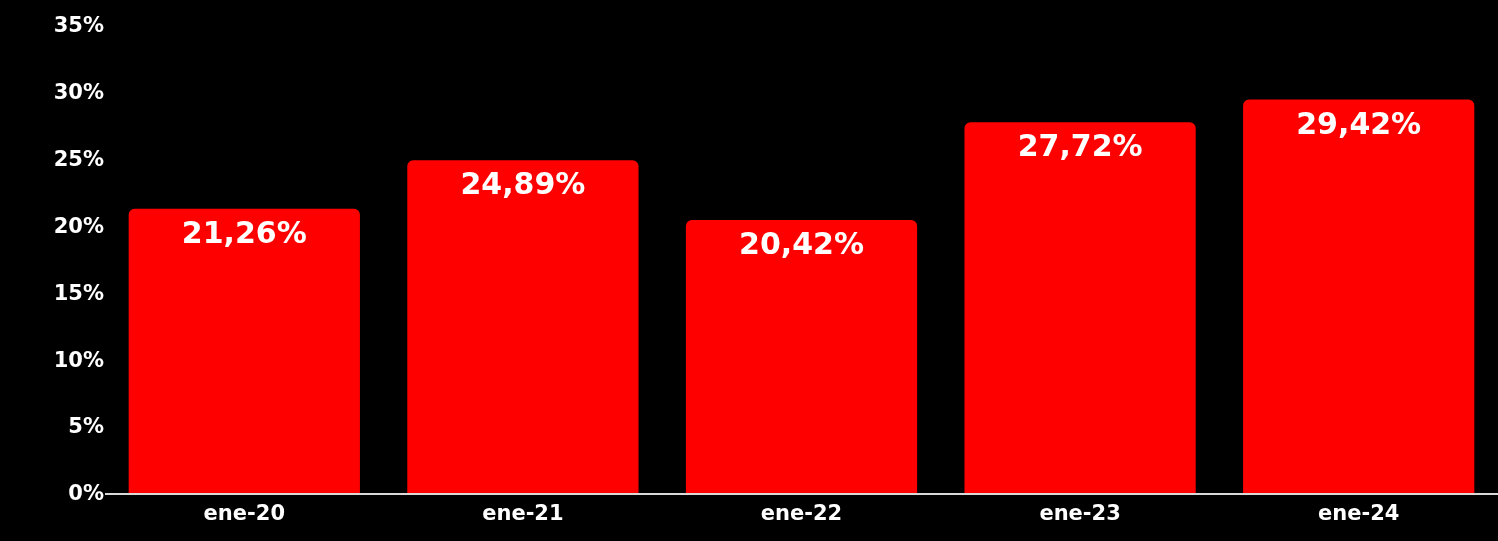 Image resolution: width=1498 pixels, height=541 pixels. Describe the element at coordinates (244, 513) in the screenshot. I see `x-tick-label: ene-20` at that location.